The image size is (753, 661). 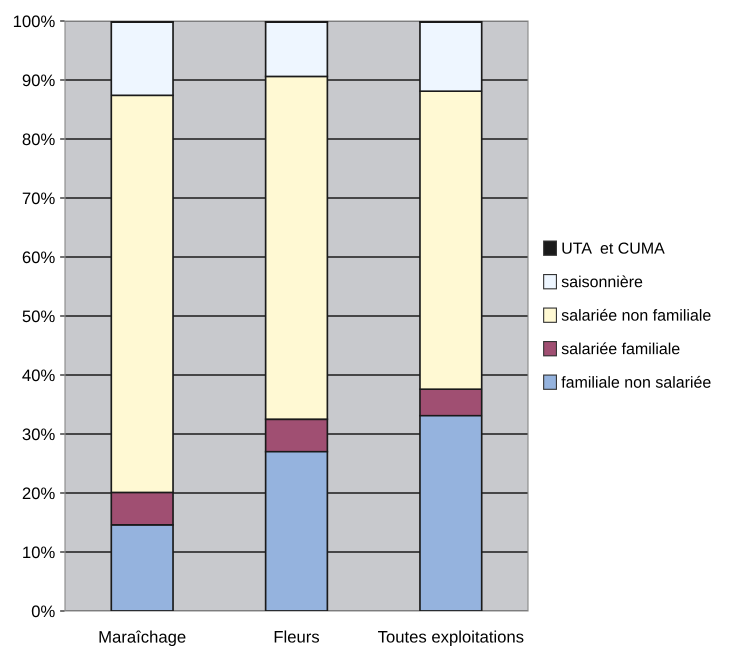 I want to click on y-tick-label: 60%, so click(x=38, y=257).